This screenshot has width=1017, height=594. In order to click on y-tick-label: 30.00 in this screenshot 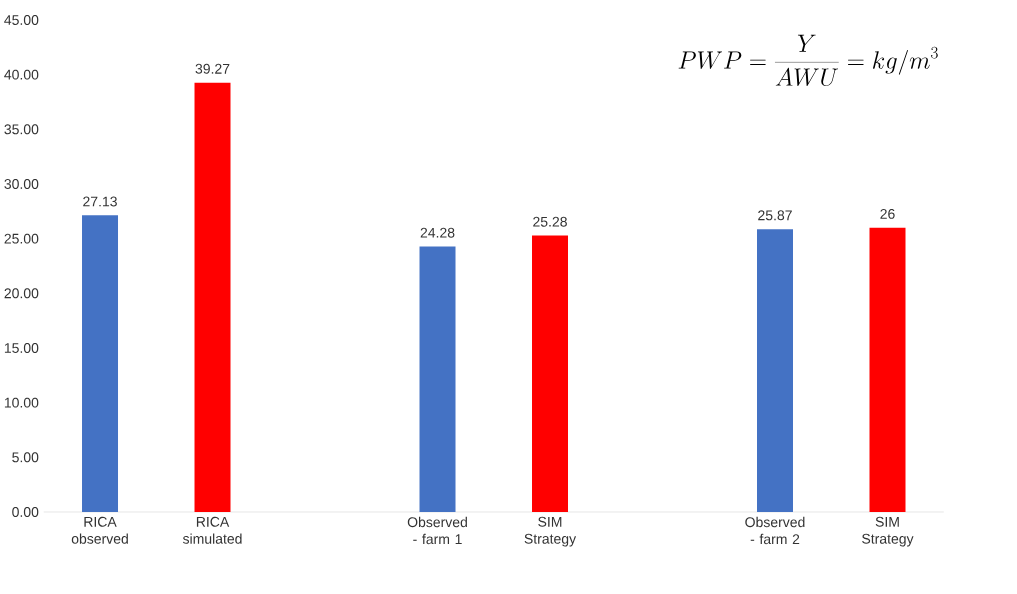, I will do `click(21, 184)`.